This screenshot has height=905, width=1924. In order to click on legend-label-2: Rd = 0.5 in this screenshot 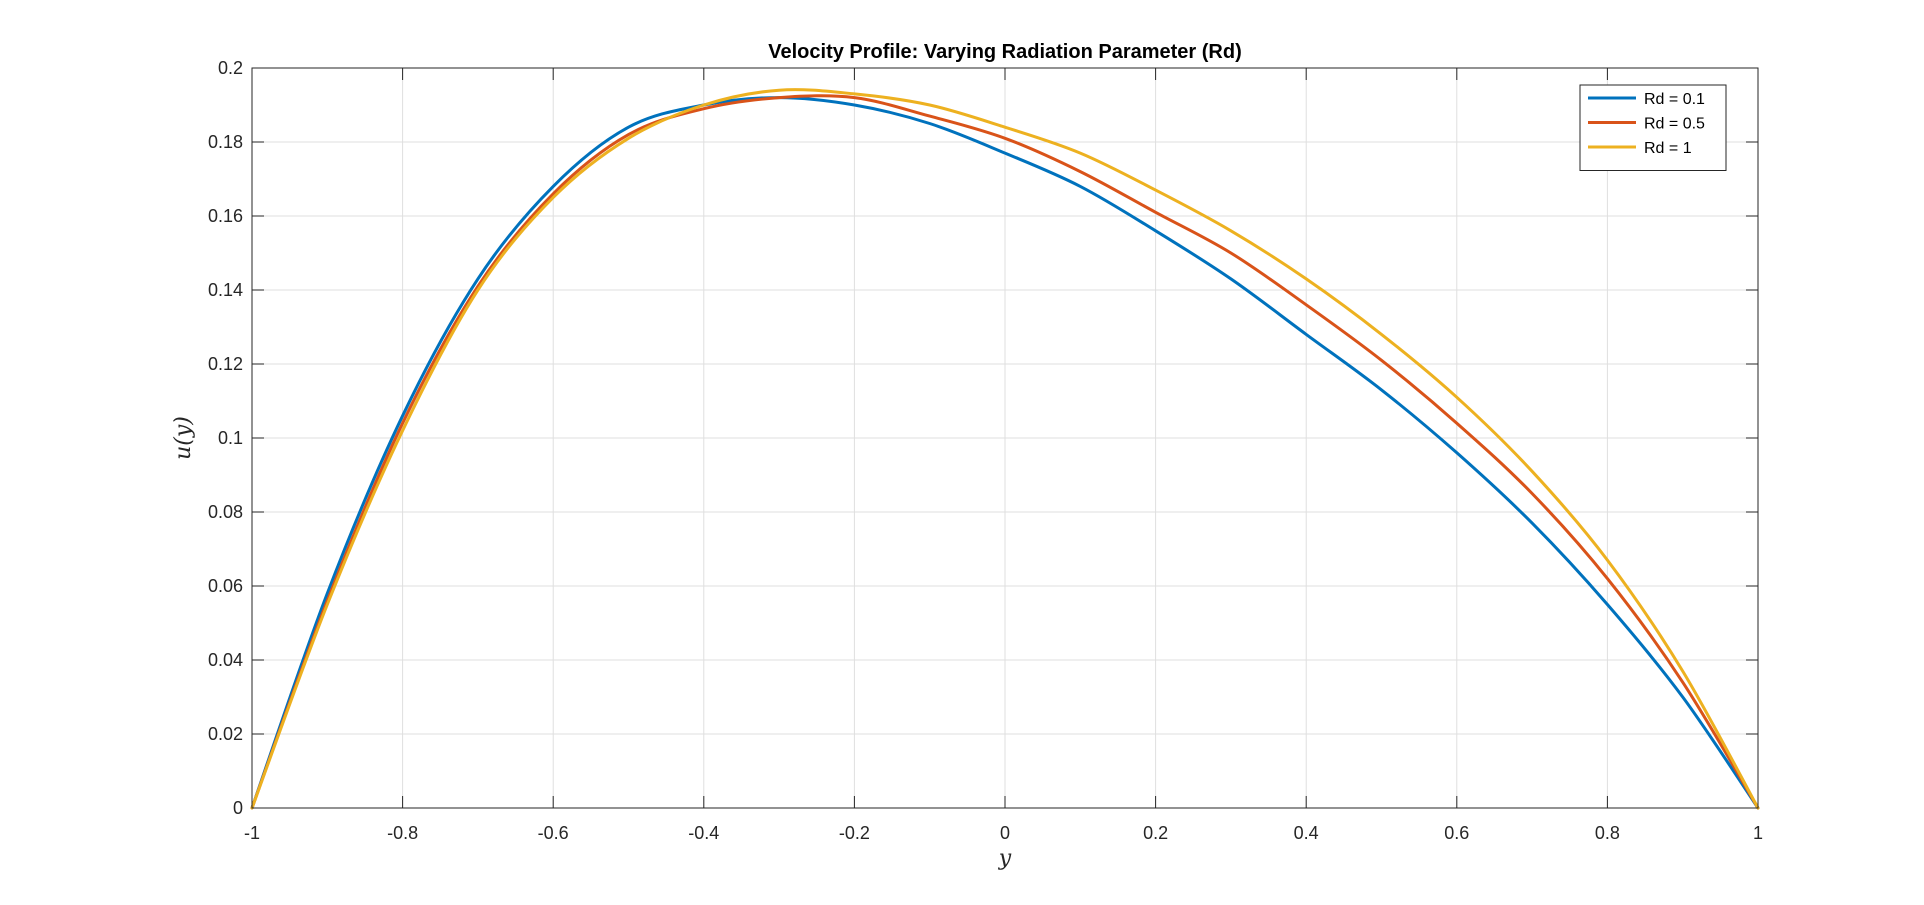, I will do `click(1674, 124)`.